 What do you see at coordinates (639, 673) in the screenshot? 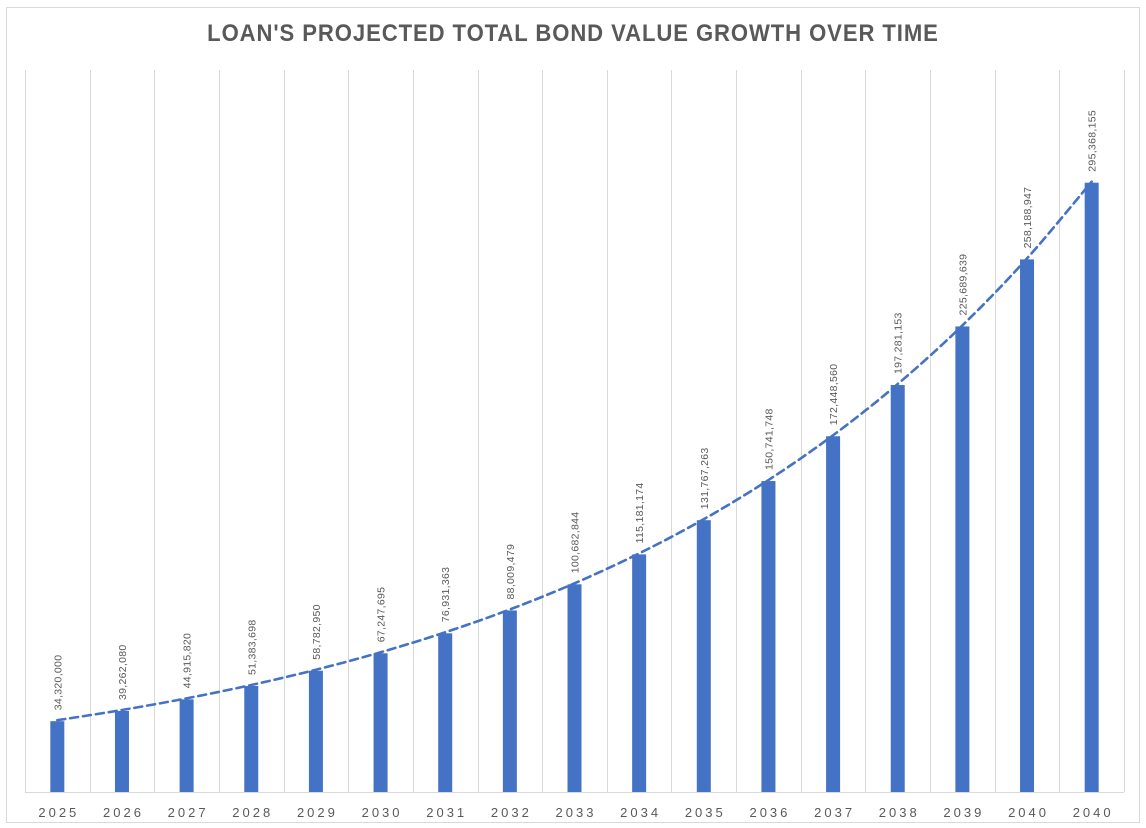
I see `bar-2034` at bounding box center [639, 673].